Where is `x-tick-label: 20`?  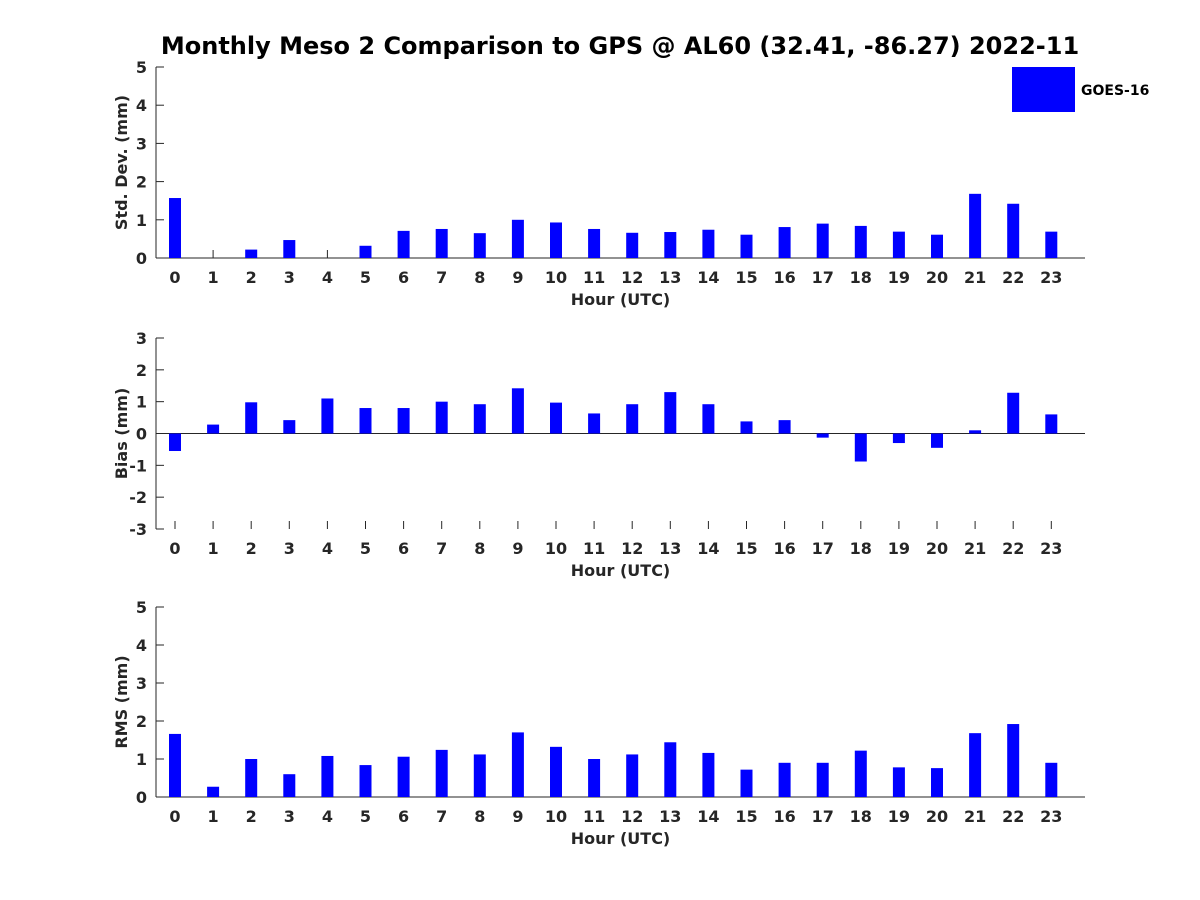
x-tick-label: 20 is located at coordinates (937, 816).